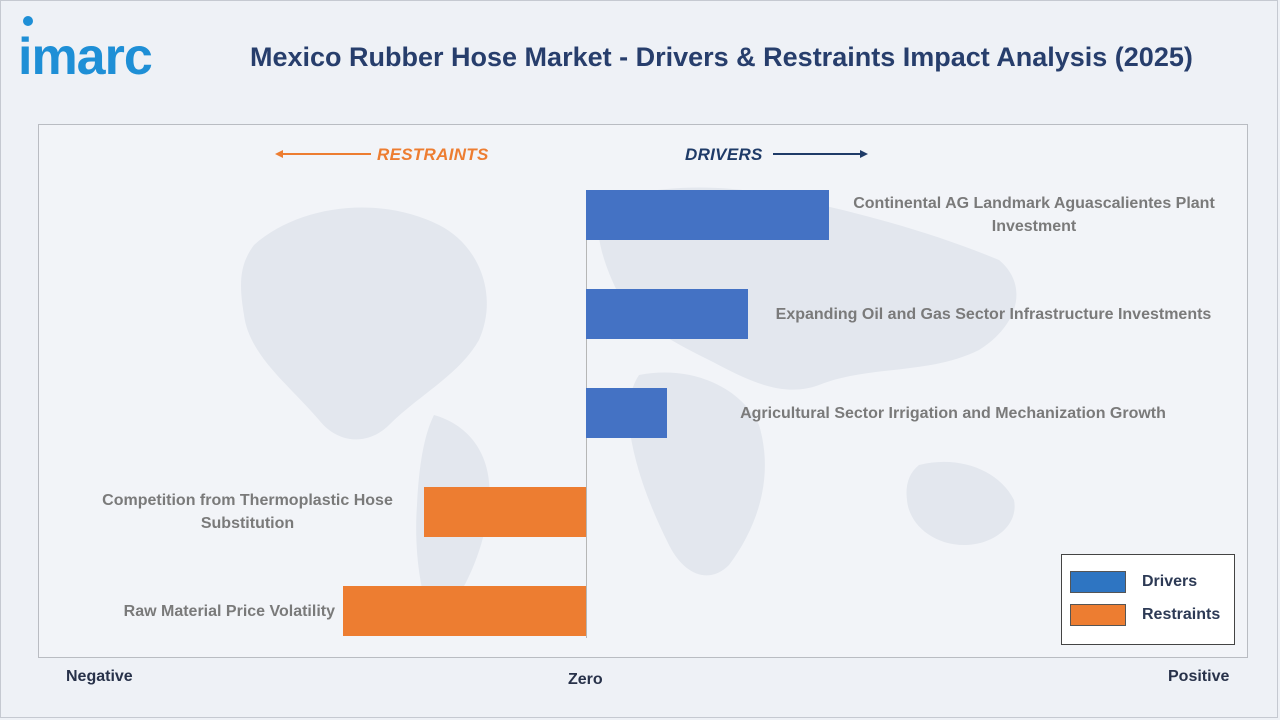 The height and width of the screenshot is (720, 1280). Describe the element at coordinates (229, 611) in the screenshot. I see `restraint-label-5: Raw Material Price Volatility` at that location.